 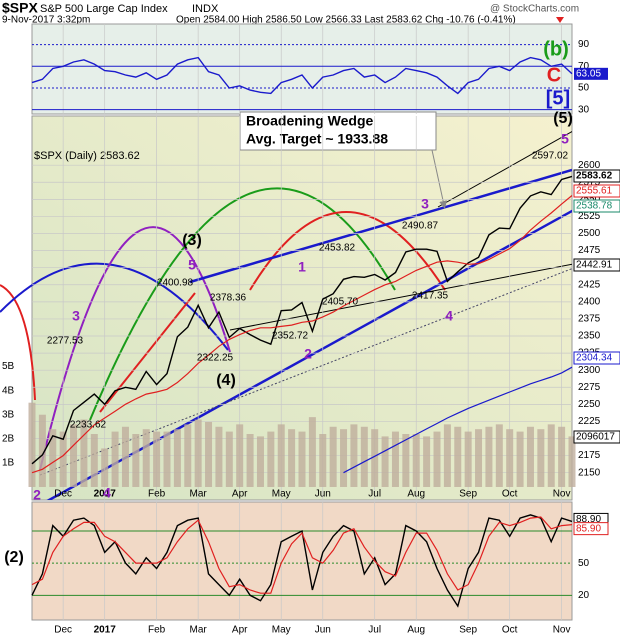 What do you see at coordinates (65, 341) in the screenshot?
I see `price-label: 2277.53` at bounding box center [65, 341].